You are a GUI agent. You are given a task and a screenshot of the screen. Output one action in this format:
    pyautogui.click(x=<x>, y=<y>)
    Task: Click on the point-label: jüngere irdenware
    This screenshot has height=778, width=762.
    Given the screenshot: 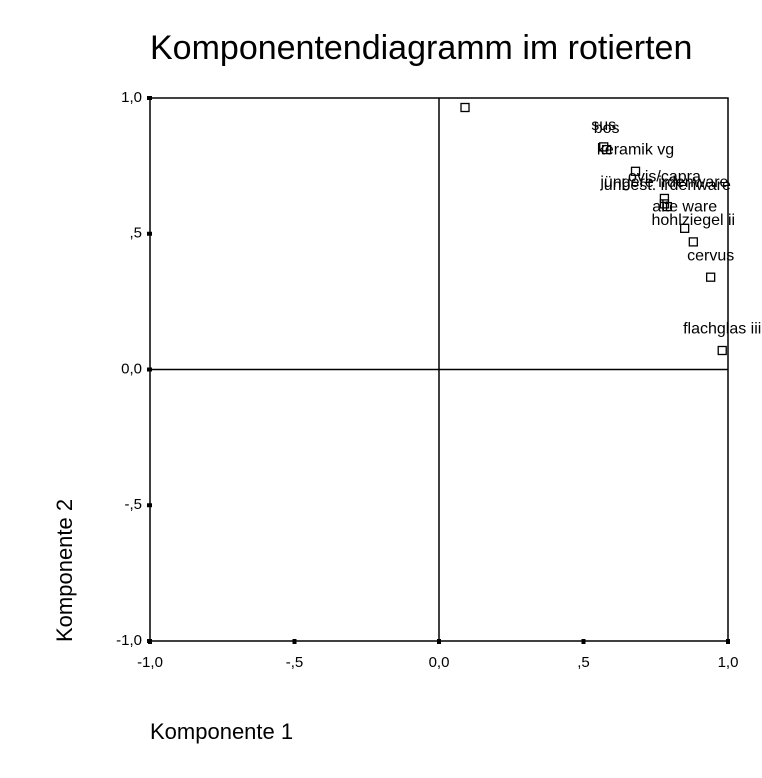 What is the action you would take?
    pyautogui.click(x=663, y=182)
    